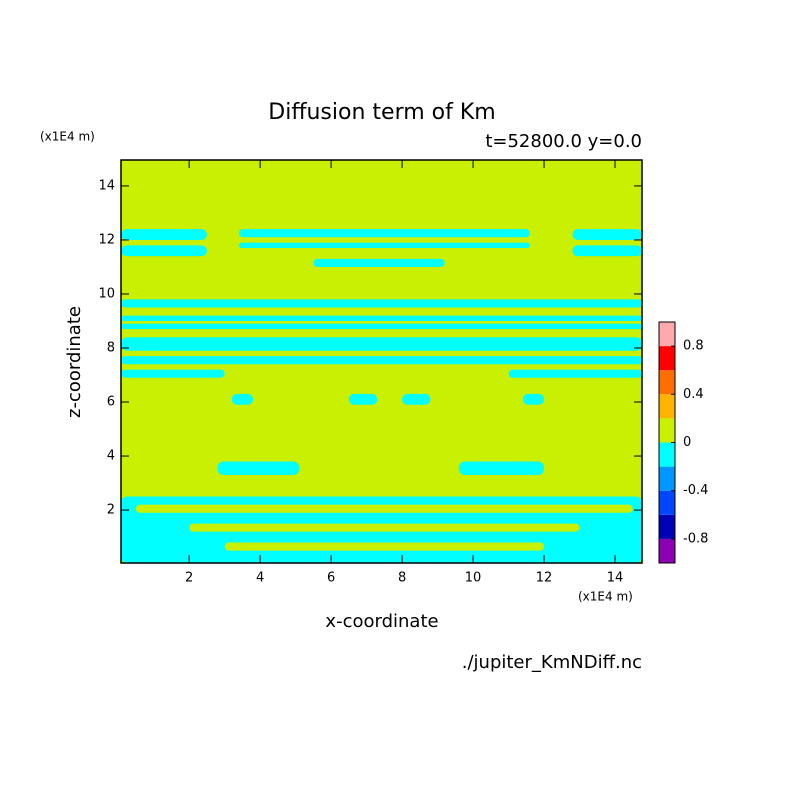 Image resolution: width=804 pixels, height=804 pixels. Describe the element at coordinates (381, 112) in the screenshot. I see `chart-title: Diffusion term of Km` at that location.